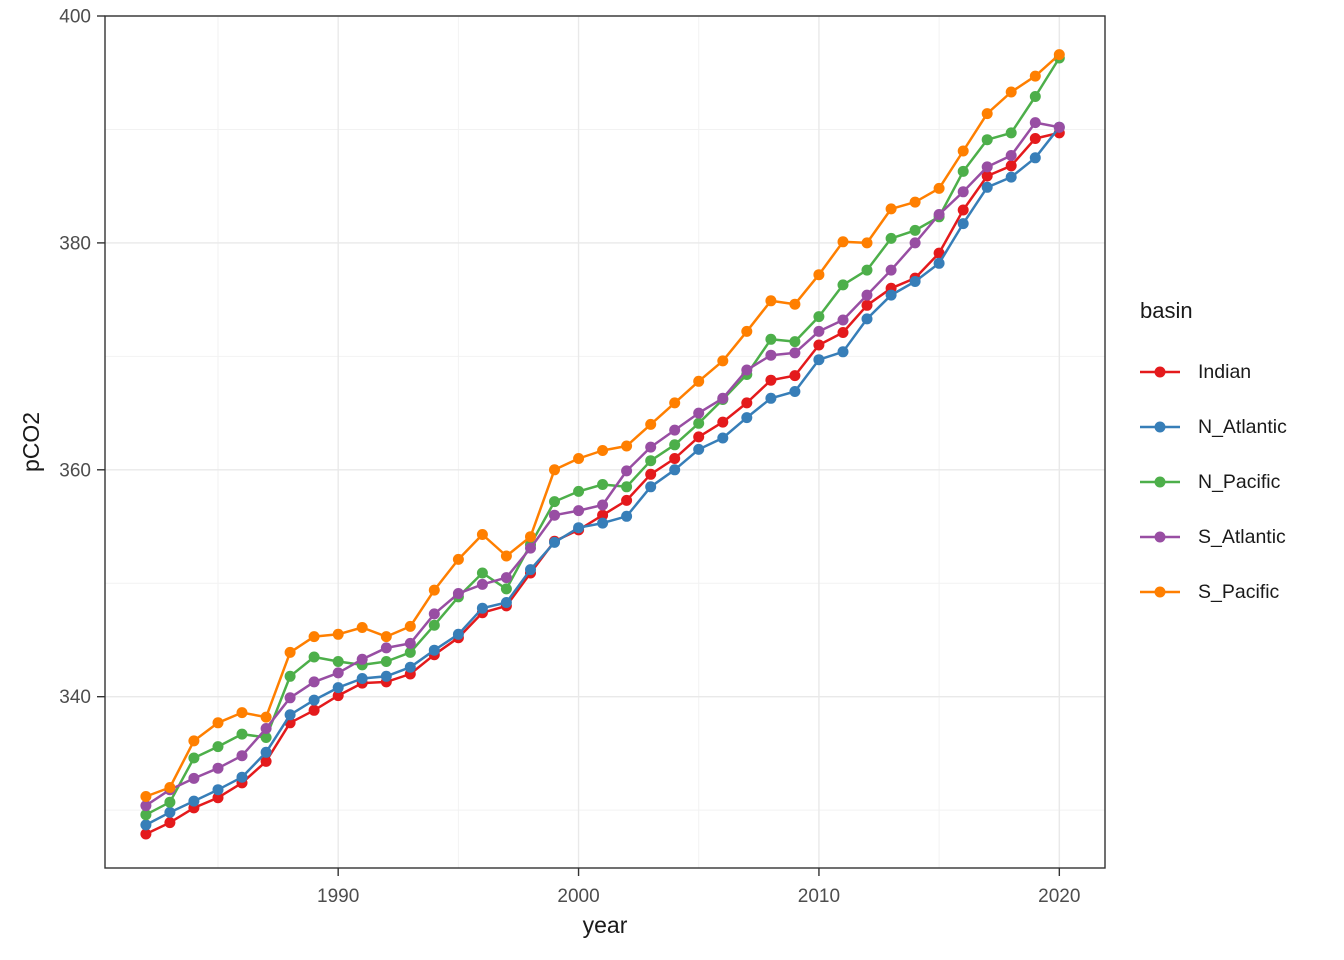 The height and width of the screenshot is (960, 1344). I want to click on legend-key-indian-icon, so click(1160, 372).